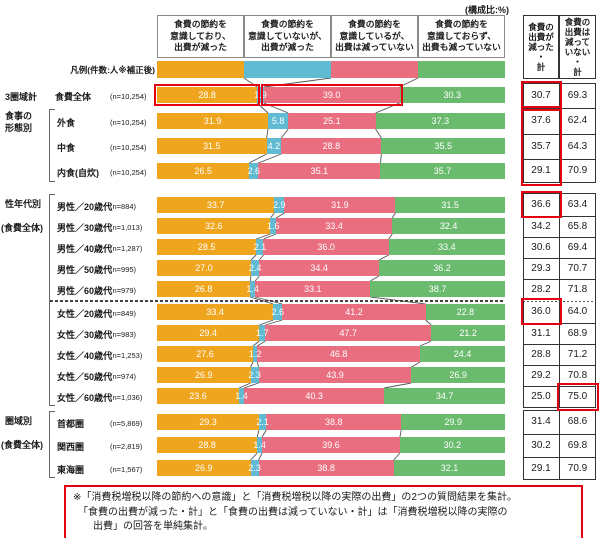 The image size is (600, 538). I want to click on bar-value-label: 28.8, so click(331, 146).